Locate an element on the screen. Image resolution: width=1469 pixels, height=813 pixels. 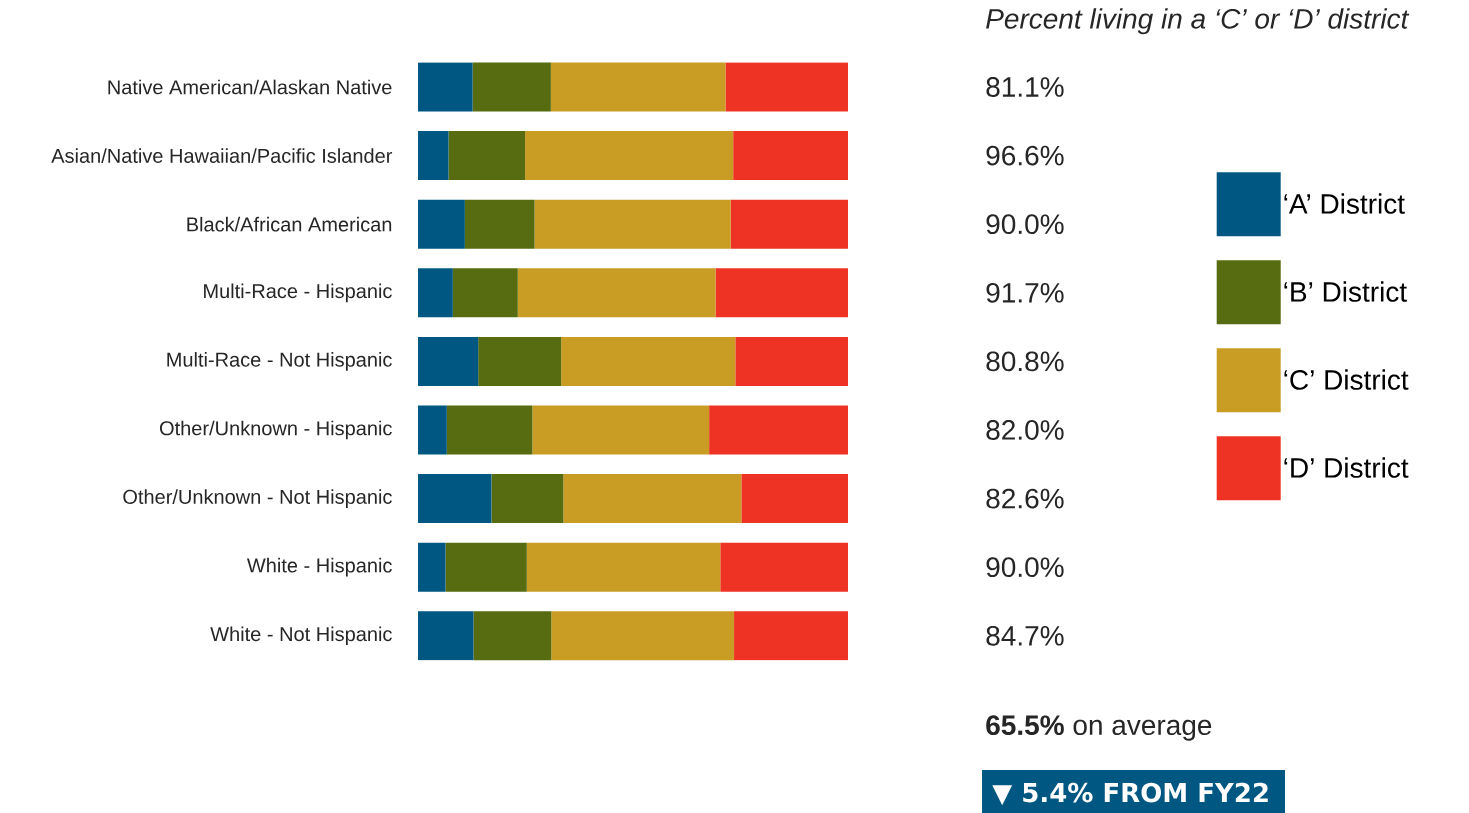
y-tick-label: Other/Unknown - Not Hispanic is located at coordinates (257, 498).